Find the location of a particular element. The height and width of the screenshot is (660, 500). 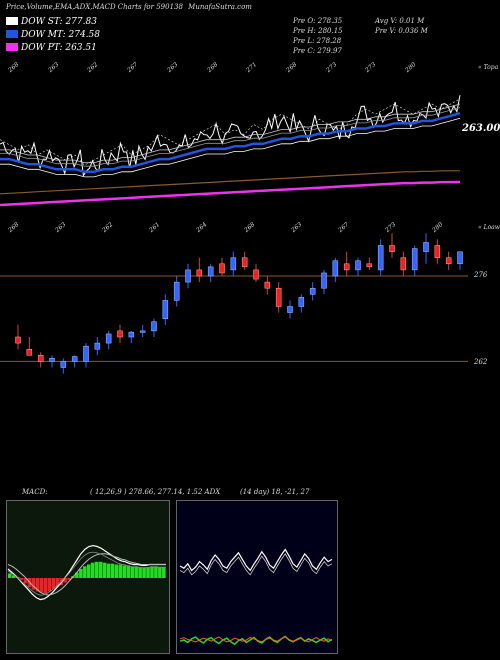

minus-di-line is located at coordinates (256, 639).